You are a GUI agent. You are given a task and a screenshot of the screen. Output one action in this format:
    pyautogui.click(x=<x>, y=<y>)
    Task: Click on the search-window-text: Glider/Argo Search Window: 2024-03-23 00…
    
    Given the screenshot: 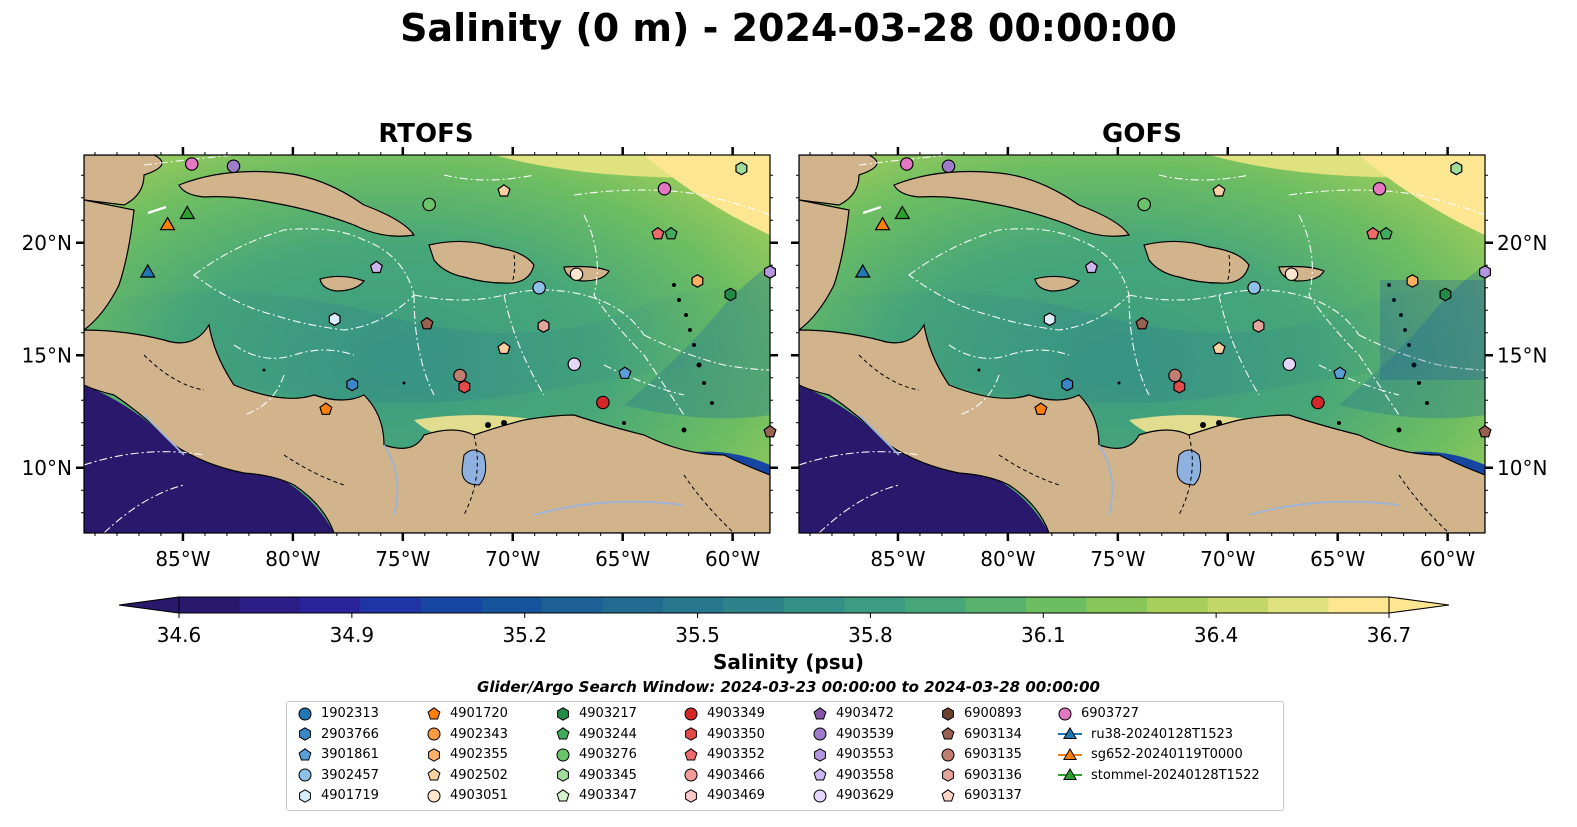 What is the action you would take?
    pyautogui.click(x=788, y=687)
    